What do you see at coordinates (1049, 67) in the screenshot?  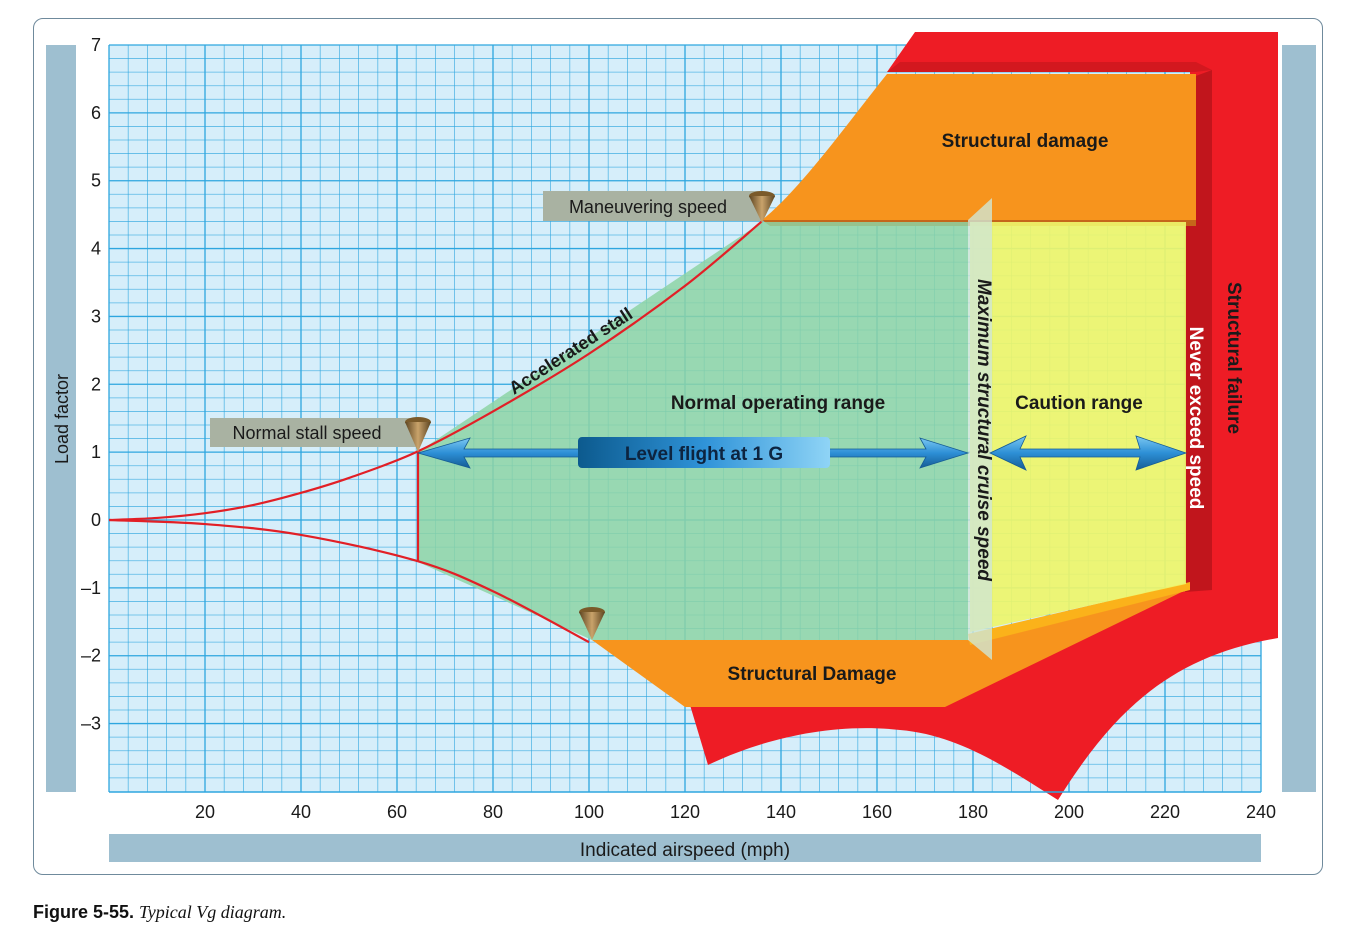 I see `failure-shadow-top` at bounding box center [1049, 67].